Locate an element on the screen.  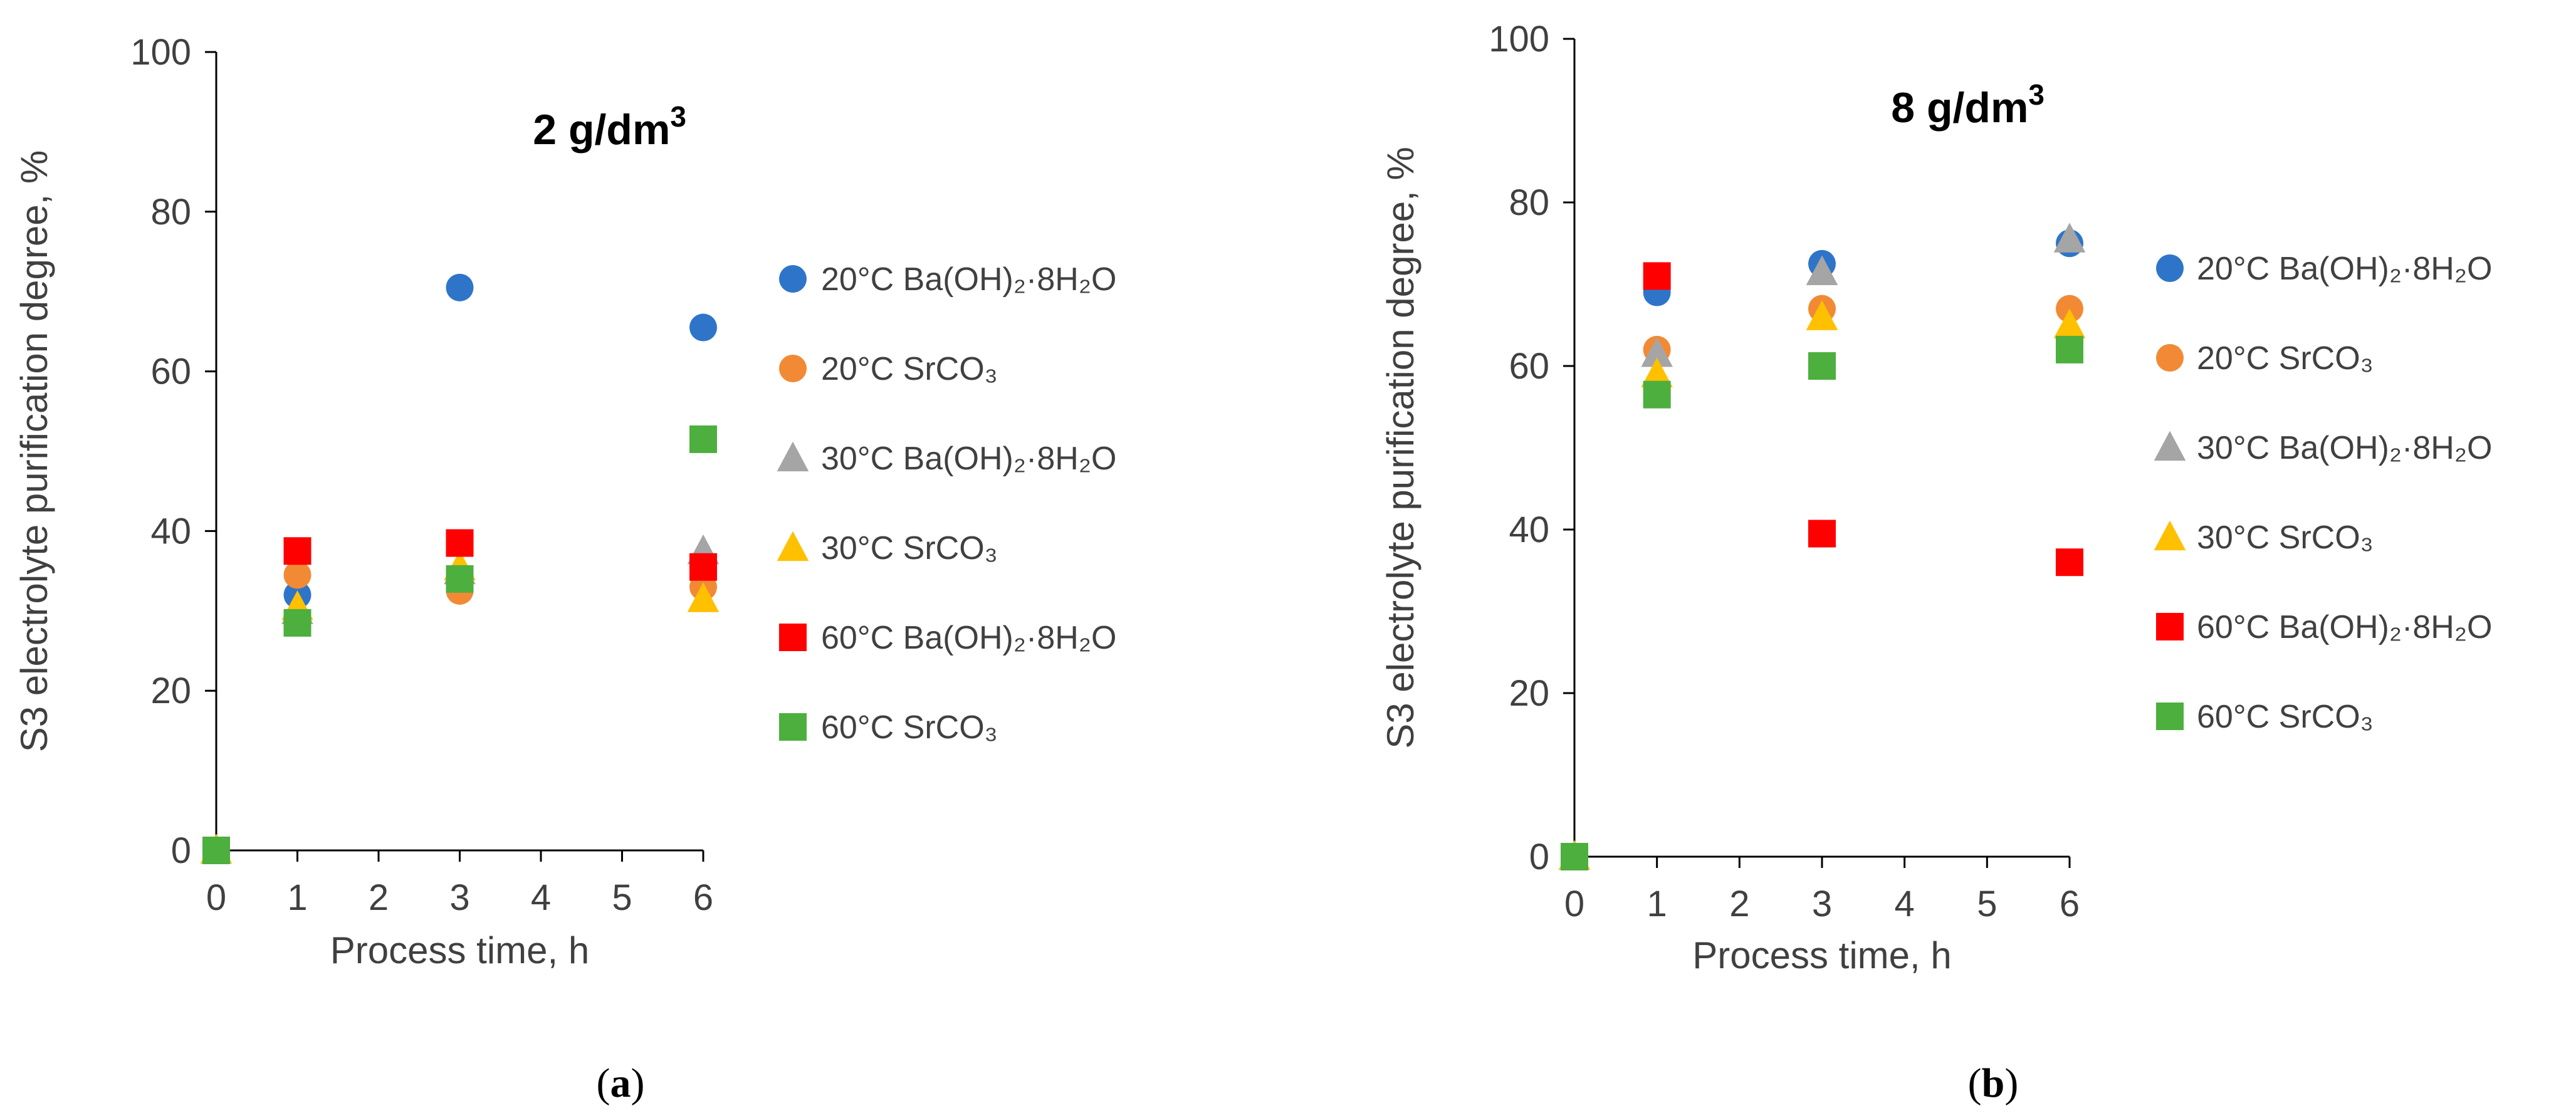
panel-title: 8 g/dm3 is located at coordinates (1968, 105).